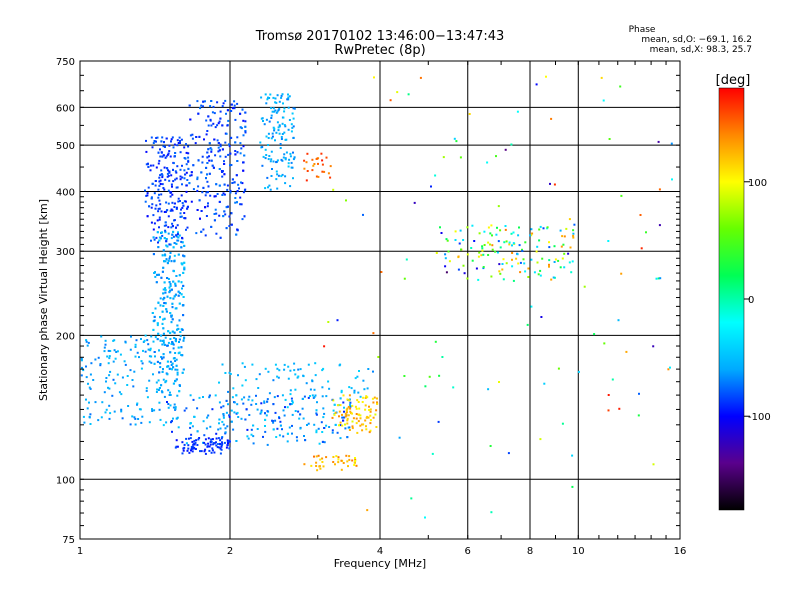  Describe the element at coordinates (696, 40) in the screenshot. I see `phase-info-o: mean, sd,O: −69.1, 16.2` at that location.